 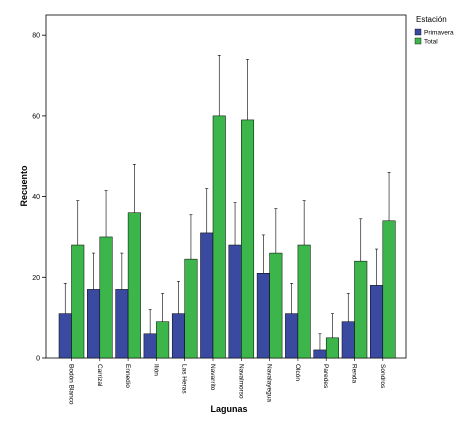 I want to click on x-tick-label-olcon: Olcón, so click(x=297, y=372).